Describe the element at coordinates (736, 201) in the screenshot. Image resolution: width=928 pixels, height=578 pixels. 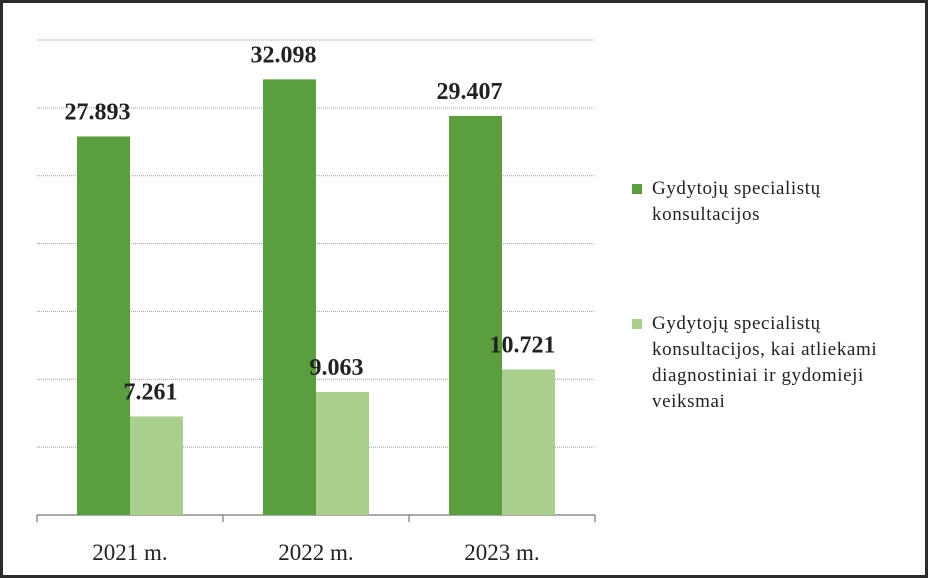
I see `legend-label: Gydytojų specialistų konsultacijos` at that location.